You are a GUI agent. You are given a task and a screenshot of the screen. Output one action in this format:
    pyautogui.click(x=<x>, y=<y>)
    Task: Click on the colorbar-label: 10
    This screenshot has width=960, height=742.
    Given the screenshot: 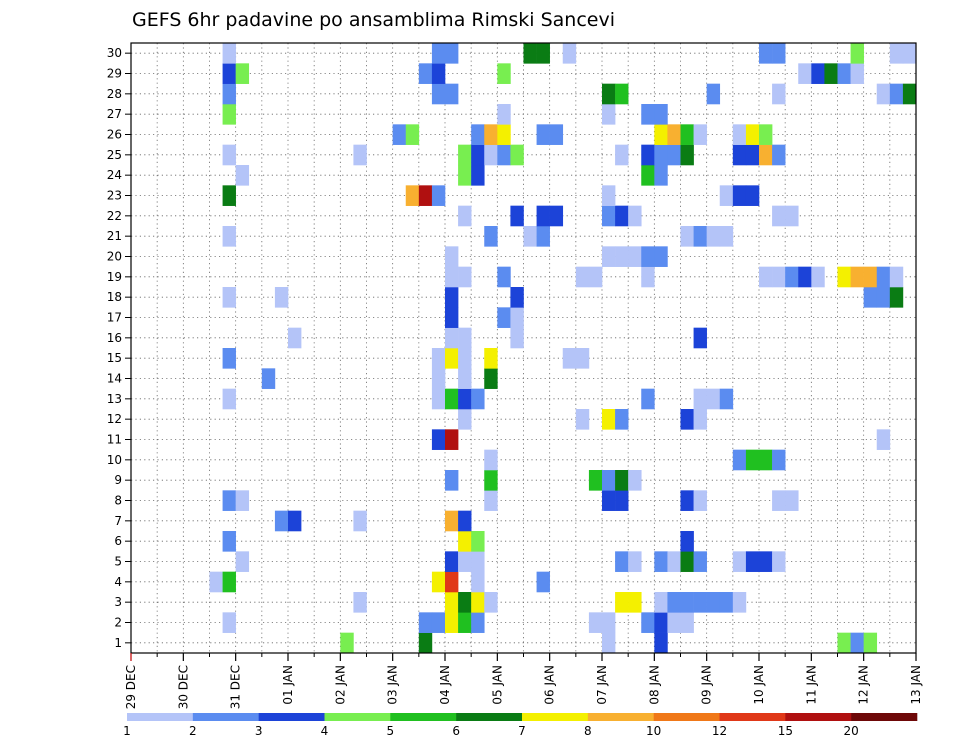 What is the action you would take?
    pyautogui.click(x=653, y=731)
    